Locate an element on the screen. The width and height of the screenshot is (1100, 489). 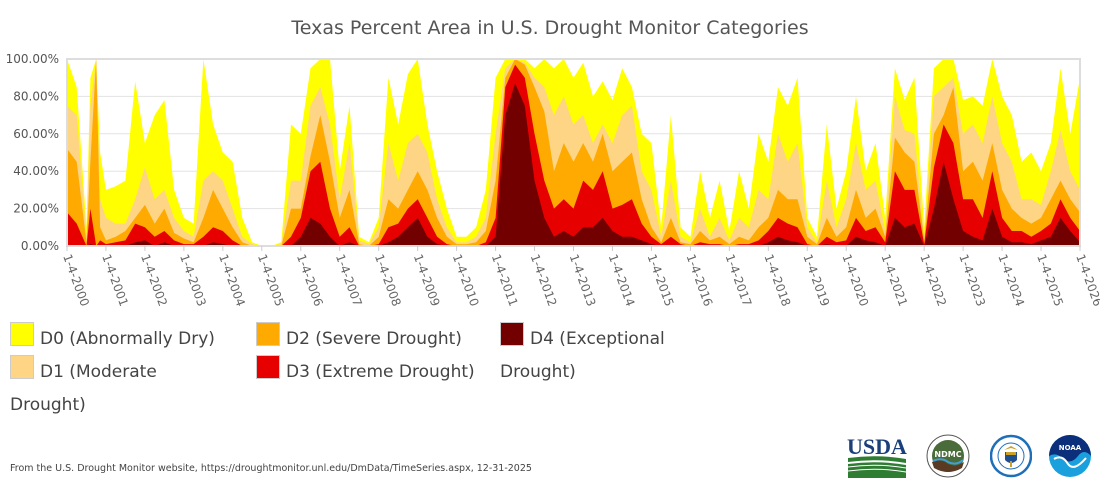
x-tick-label: 1-4-2024 is located at coordinates (1011, 280).